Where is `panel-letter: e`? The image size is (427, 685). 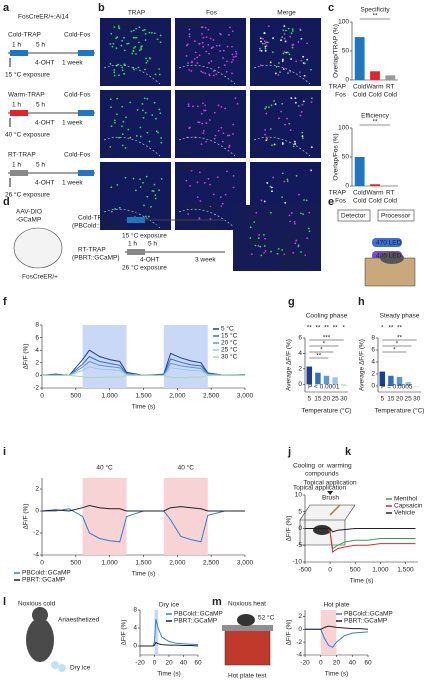 panel-letter: e is located at coordinates (331, 202).